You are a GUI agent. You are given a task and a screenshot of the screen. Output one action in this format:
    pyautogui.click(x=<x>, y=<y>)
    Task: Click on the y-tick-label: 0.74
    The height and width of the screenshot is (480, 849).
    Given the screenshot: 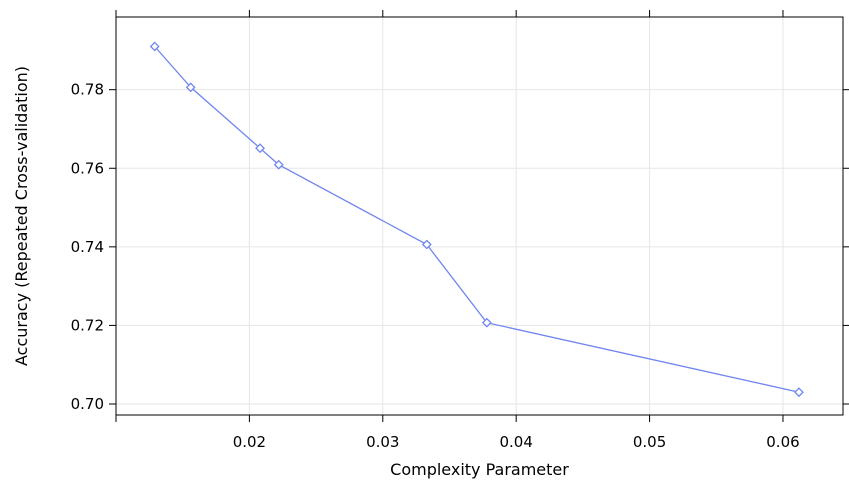 What is the action you would take?
    pyautogui.click(x=87, y=247)
    